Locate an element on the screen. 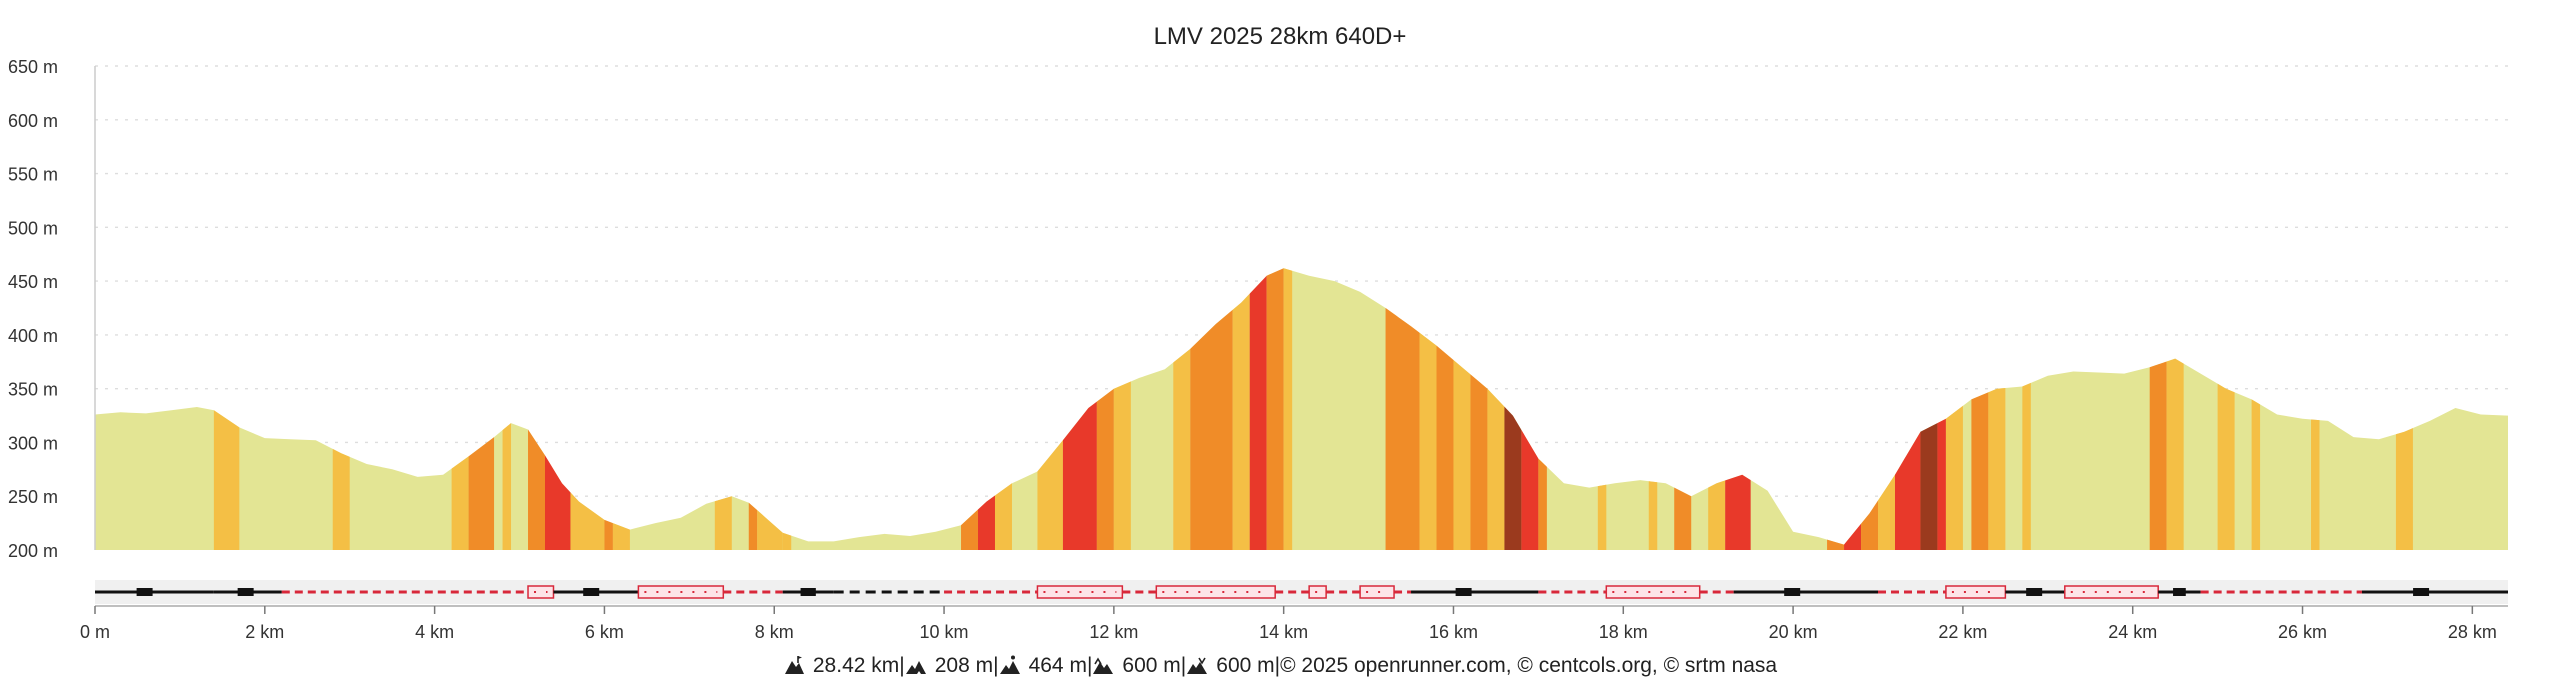  descent-icon is located at coordinates (1197, 665).